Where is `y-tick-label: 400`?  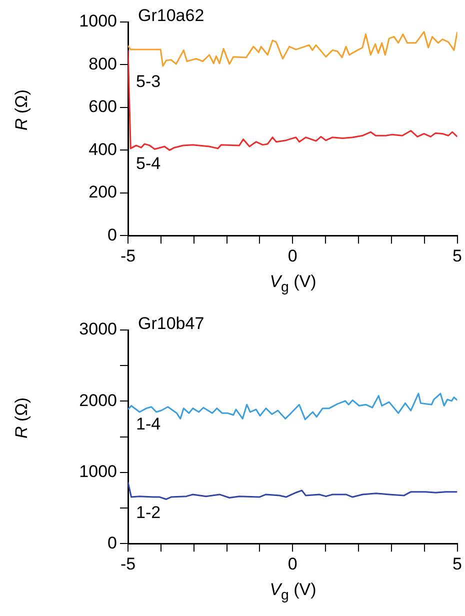
y-tick-label: 400 is located at coordinates (102, 149).